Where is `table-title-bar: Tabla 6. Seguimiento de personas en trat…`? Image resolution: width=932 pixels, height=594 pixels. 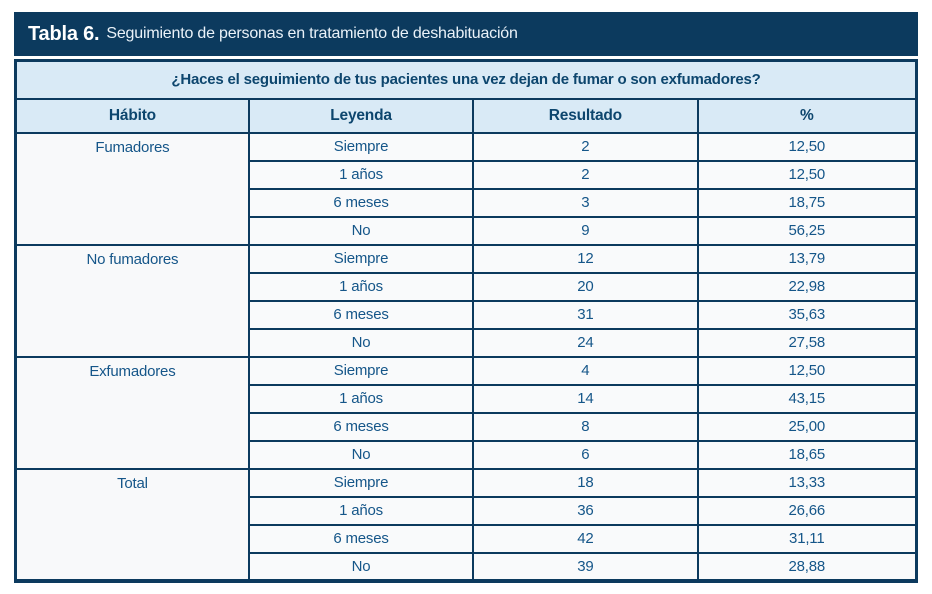
table-title-bar: Tabla 6. Seguimiento de personas en trat… is located at coordinates (466, 34).